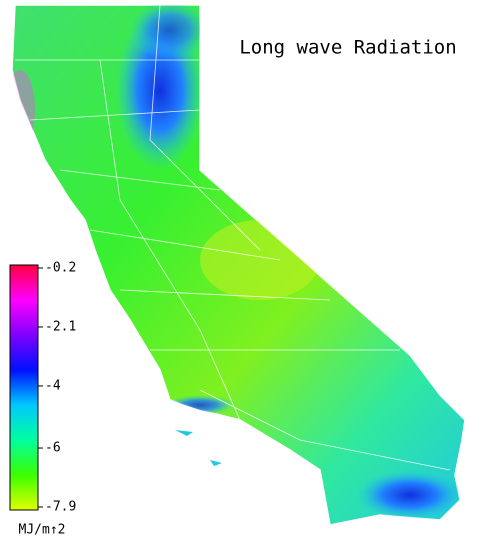 The height and width of the screenshot is (550, 500). Describe the element at coordinates (60, 326) in the screenshot. I see `colorbar-tick-label: -2.1` at that location.